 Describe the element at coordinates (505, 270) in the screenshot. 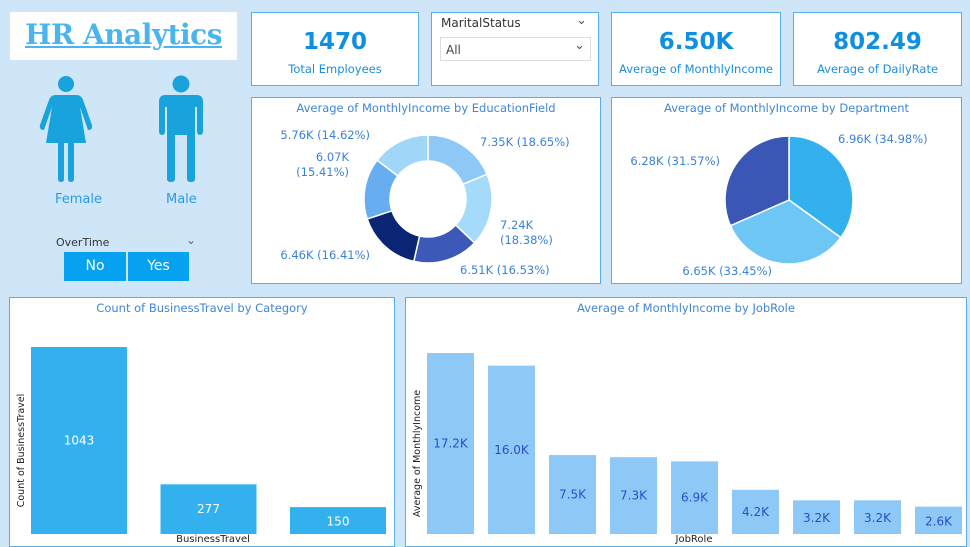

I see `data-label: 6.51K (16.53%)` at that location.